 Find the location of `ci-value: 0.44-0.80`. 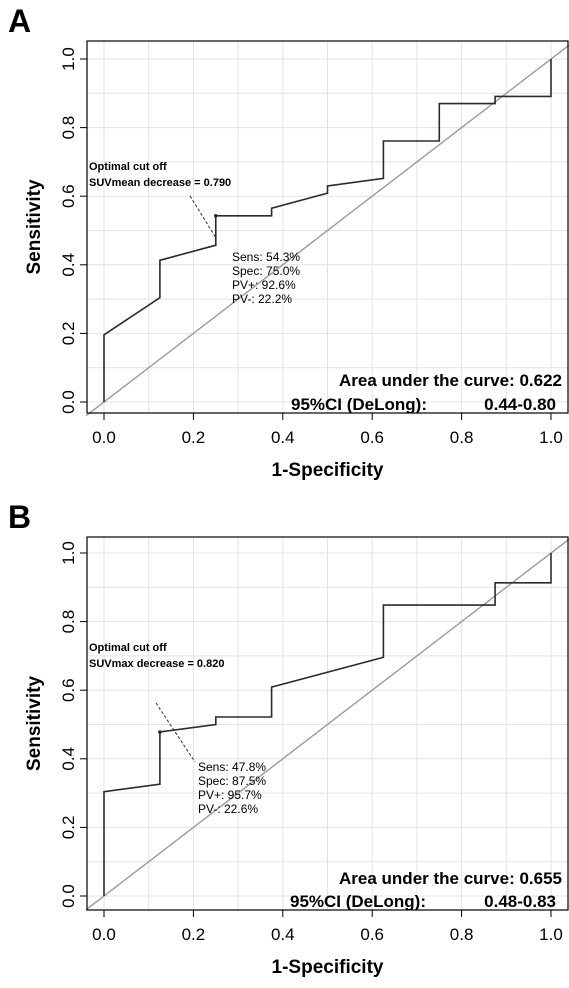

ci-value: 0.44-0.80 is located at coordinates (520, 404).